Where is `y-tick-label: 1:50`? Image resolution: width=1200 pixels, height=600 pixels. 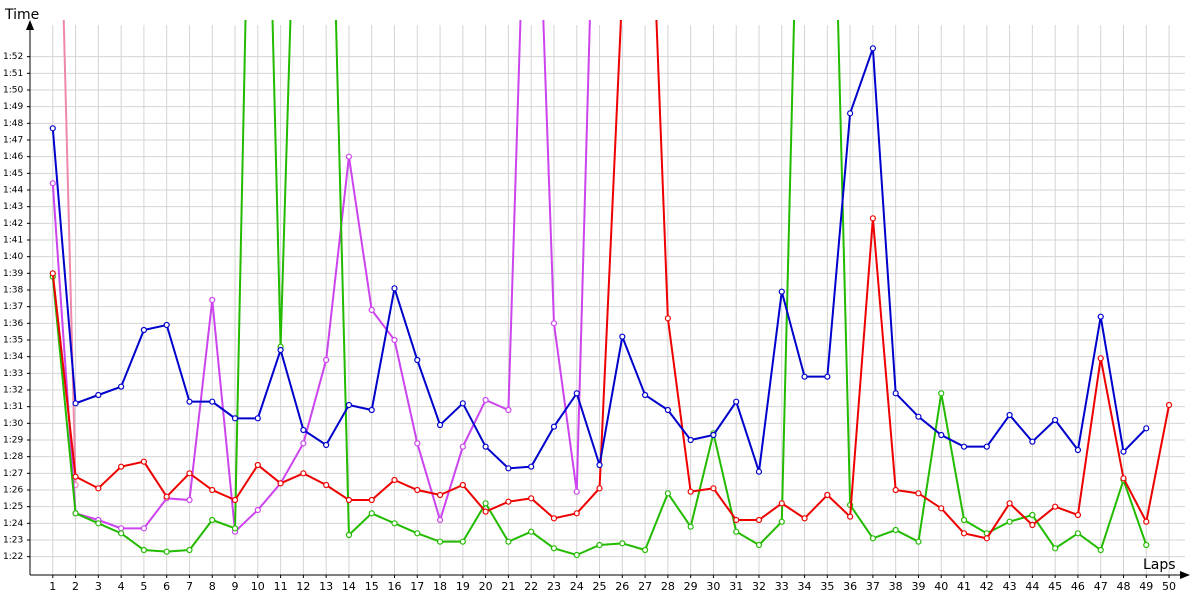 y-tick-label: 1:50 is located at coordinates (13, 91).